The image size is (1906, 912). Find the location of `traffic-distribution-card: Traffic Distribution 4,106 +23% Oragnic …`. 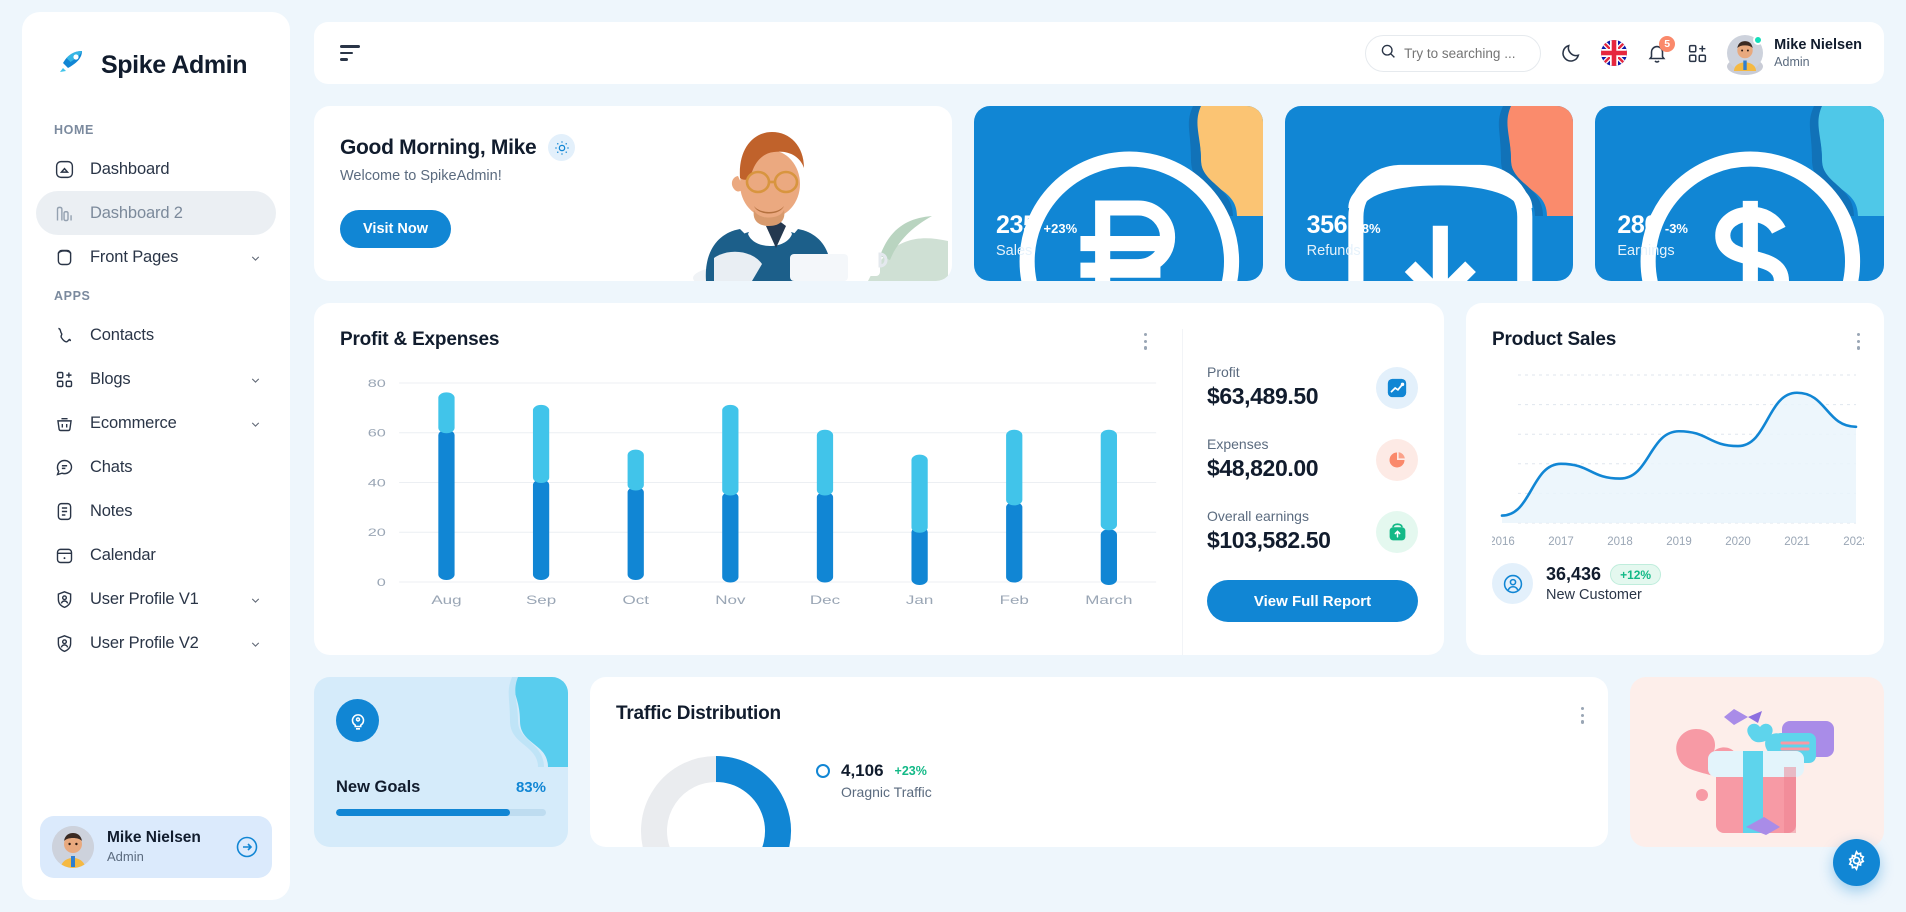

traffic-distribution-card: Traffic Distribution 4,106 +23% Oragnic … is located at coordinates (1099, 762).